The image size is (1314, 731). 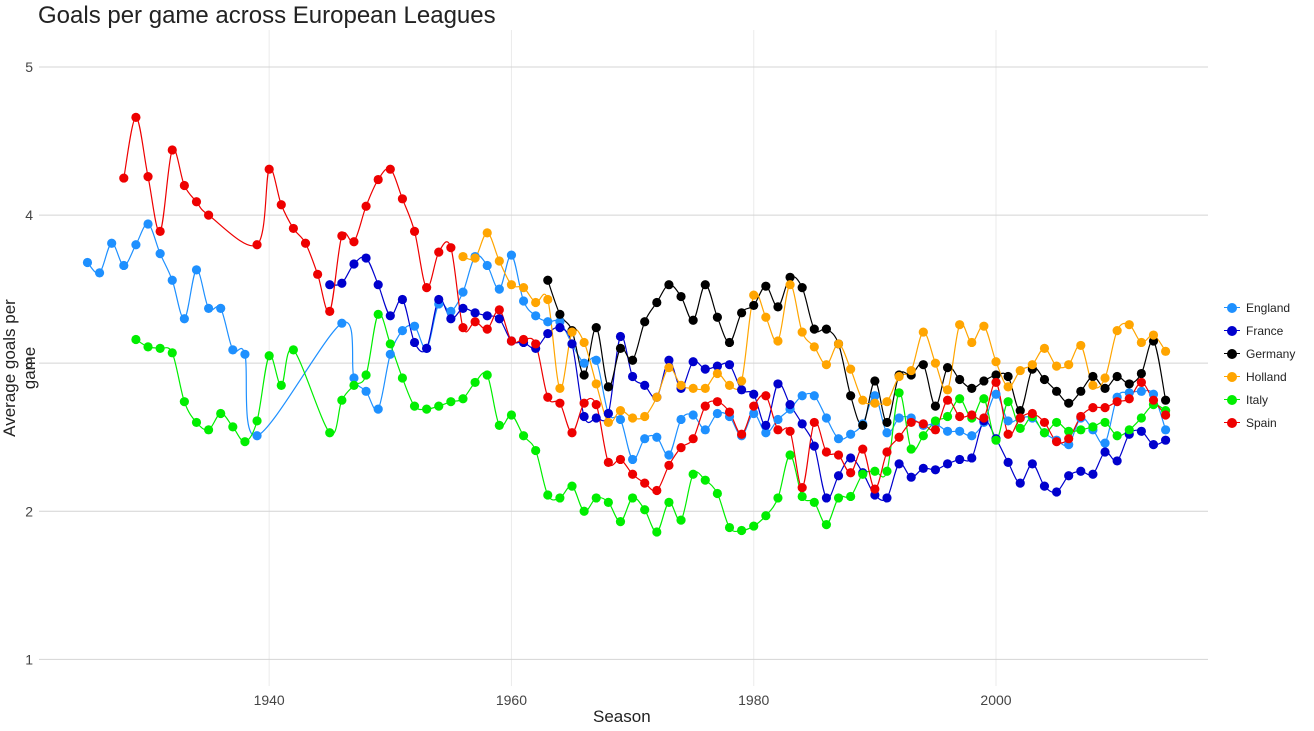 What do you see at coordinates (1259, 330) in the screenshot?
I see `legend-item-france: France` at bounding box center [1259, 330].